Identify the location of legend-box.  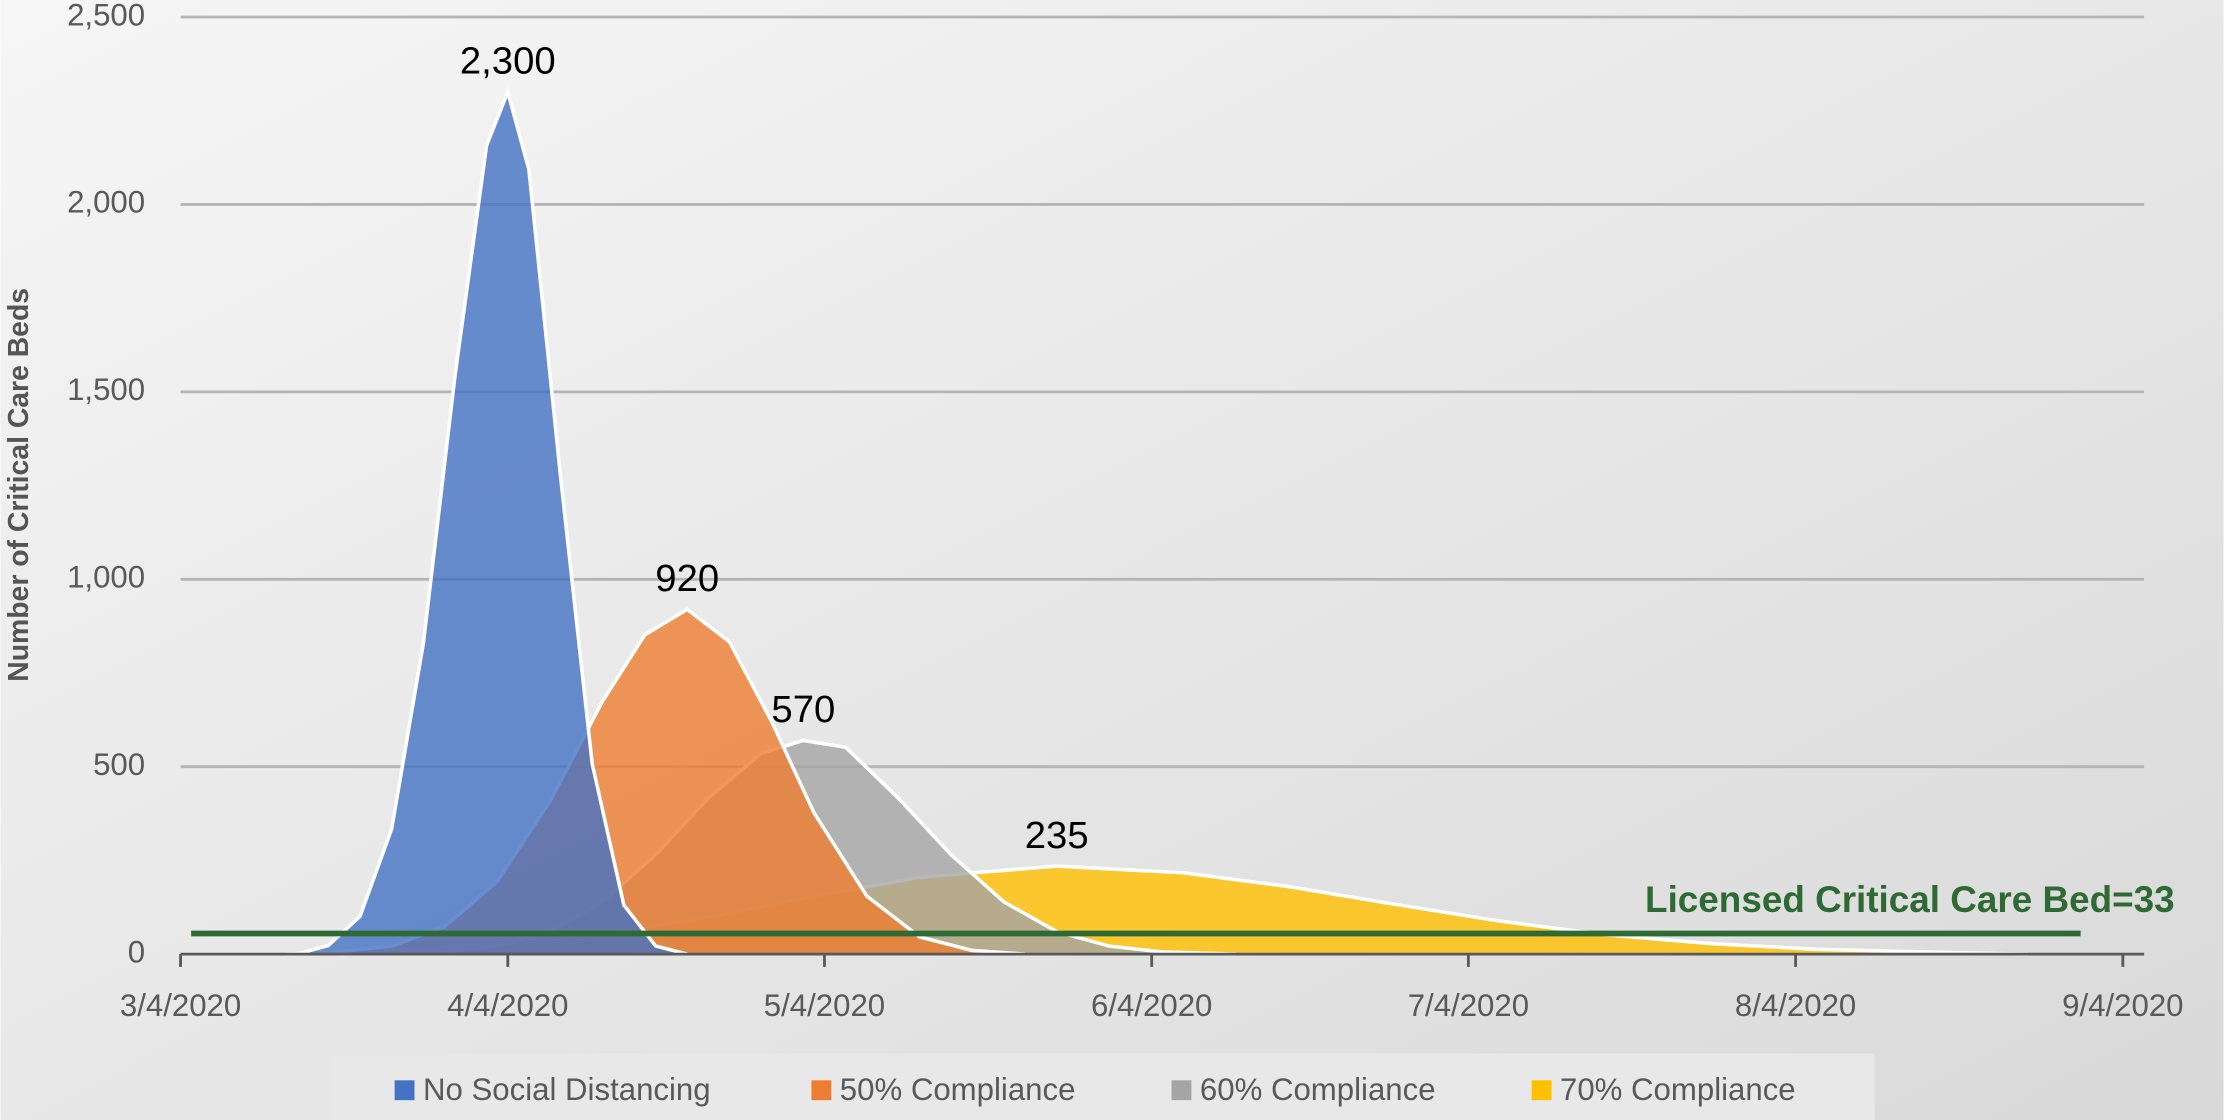
(1102, 1086).